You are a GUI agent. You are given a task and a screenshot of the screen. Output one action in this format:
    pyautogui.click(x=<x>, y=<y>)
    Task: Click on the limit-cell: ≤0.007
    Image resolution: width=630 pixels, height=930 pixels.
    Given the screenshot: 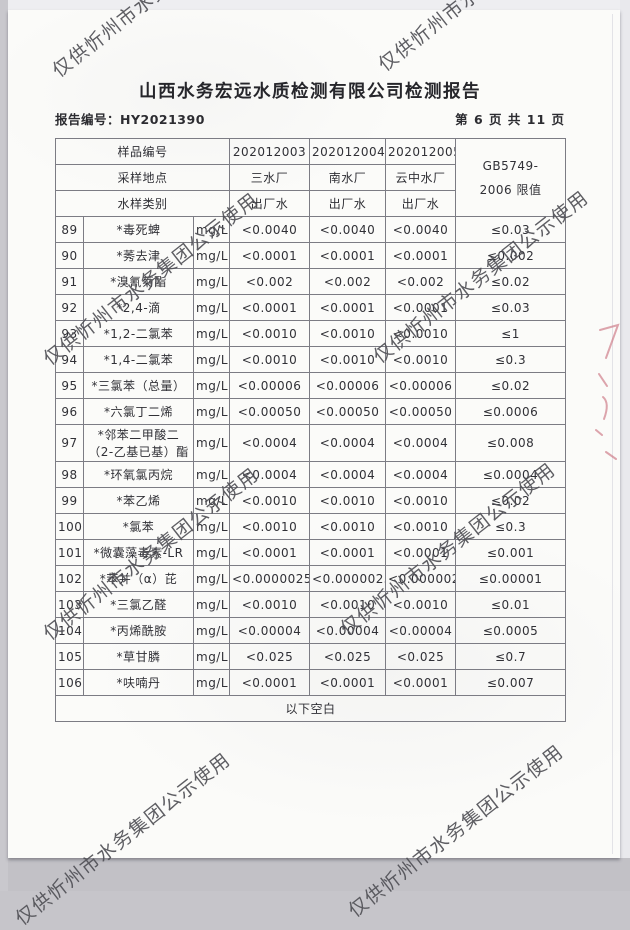 What is the action you would take?
    pyautogui.click(x=511, y=682)
    